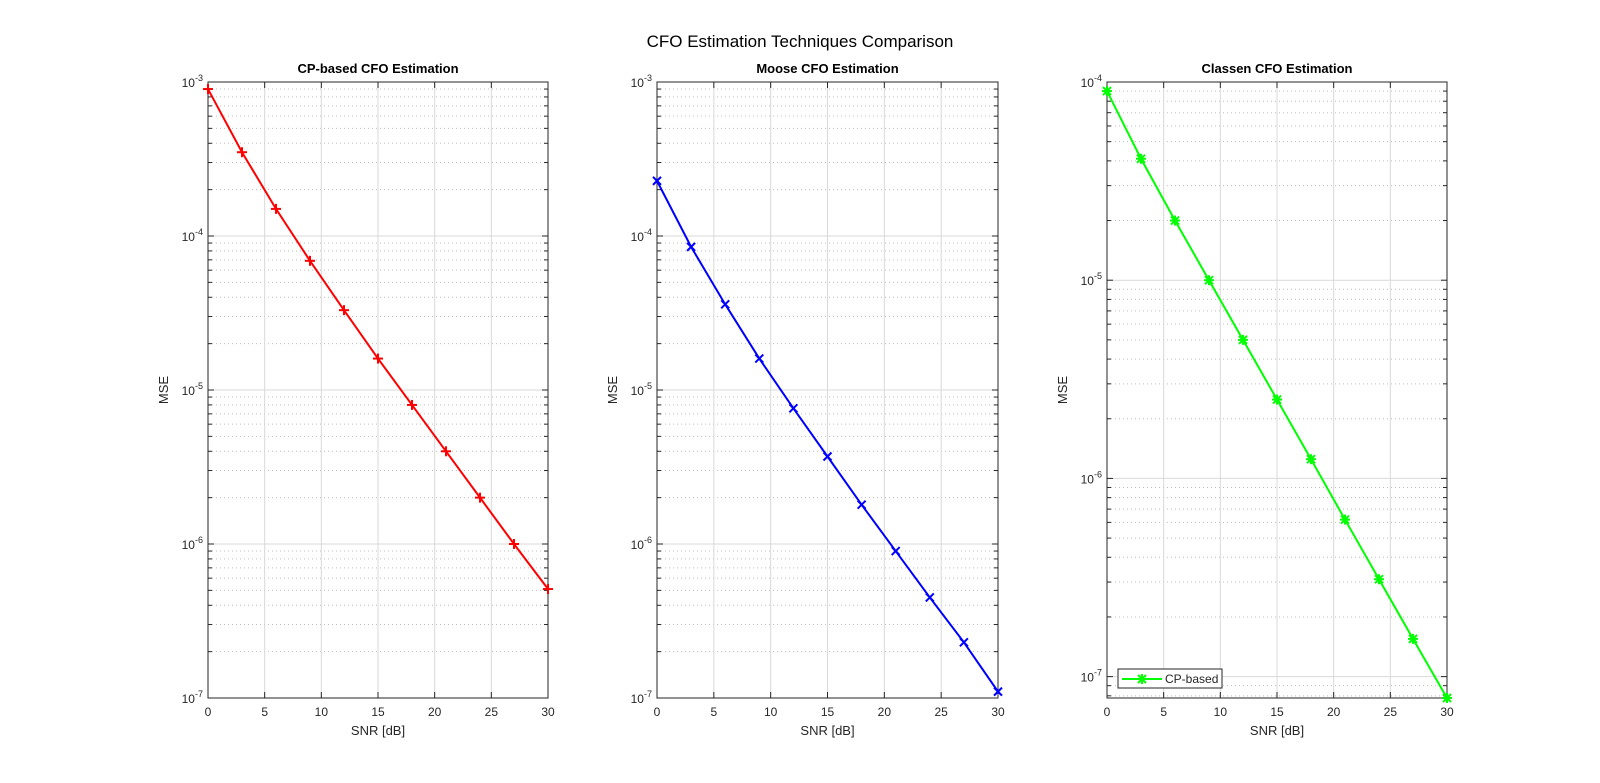  Describe the element at coordinates (1170, 678) in the screenshot. I see `legend: CP-based` at that location.